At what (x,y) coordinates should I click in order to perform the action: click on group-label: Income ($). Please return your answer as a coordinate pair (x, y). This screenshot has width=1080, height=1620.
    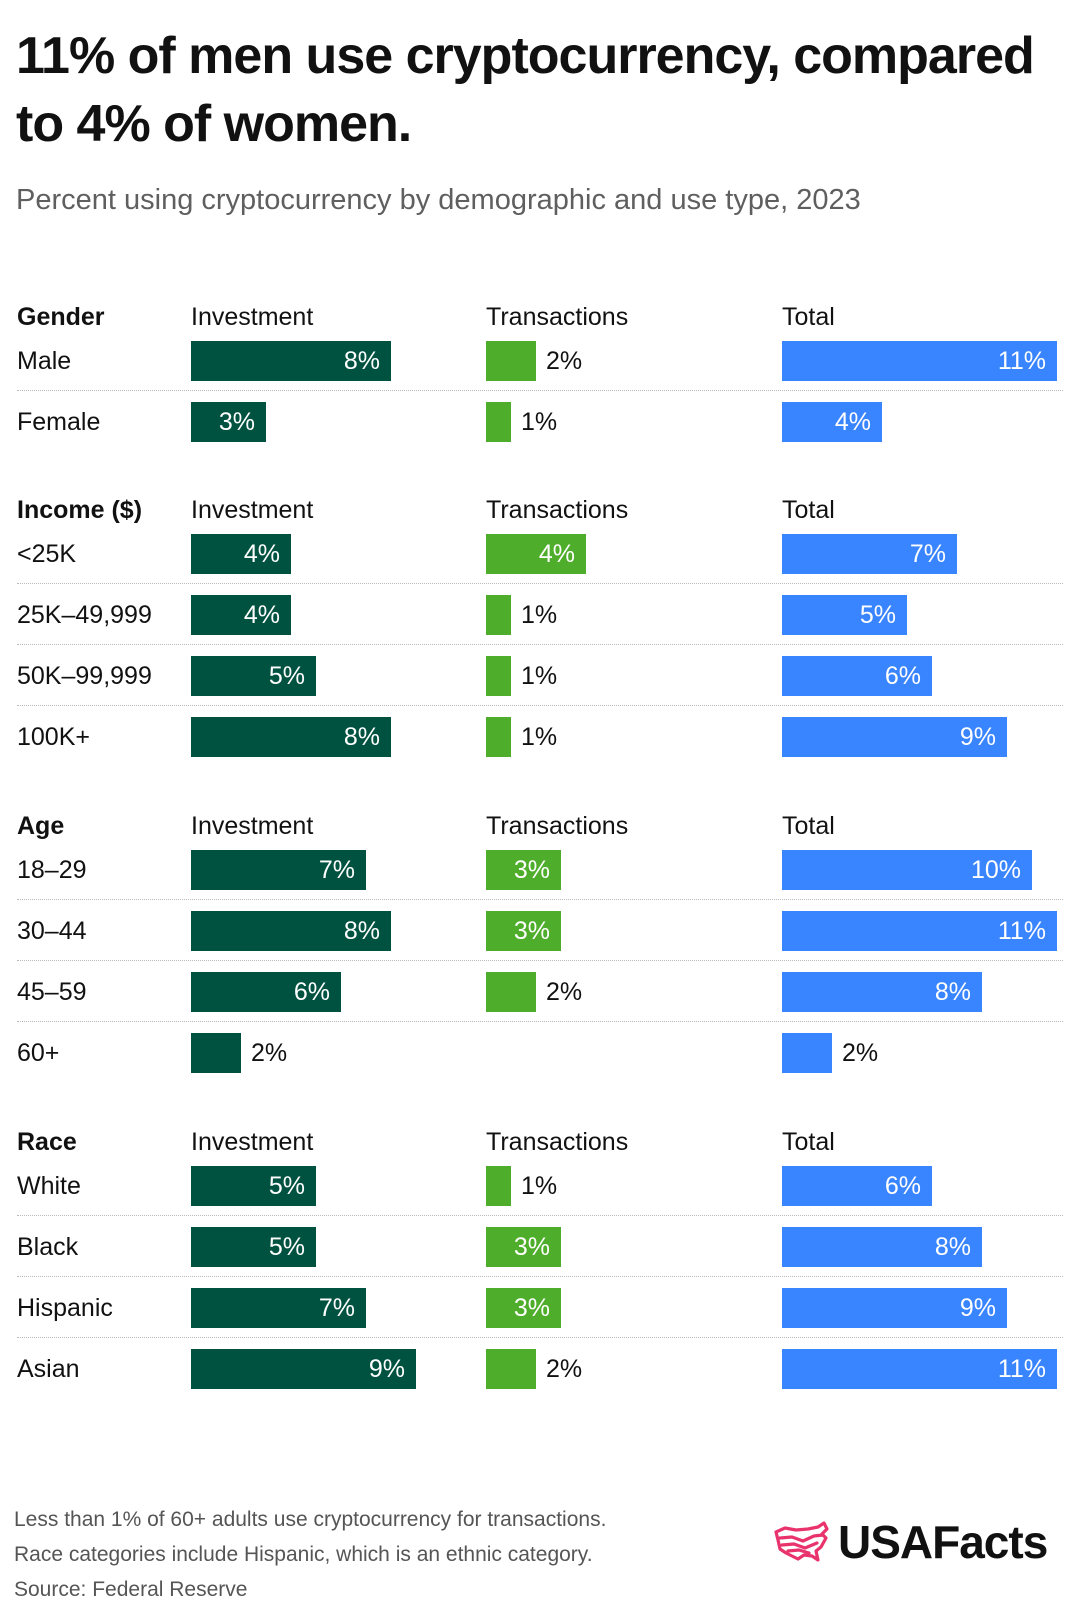
    Looking at the image, I should click on (80, 510).